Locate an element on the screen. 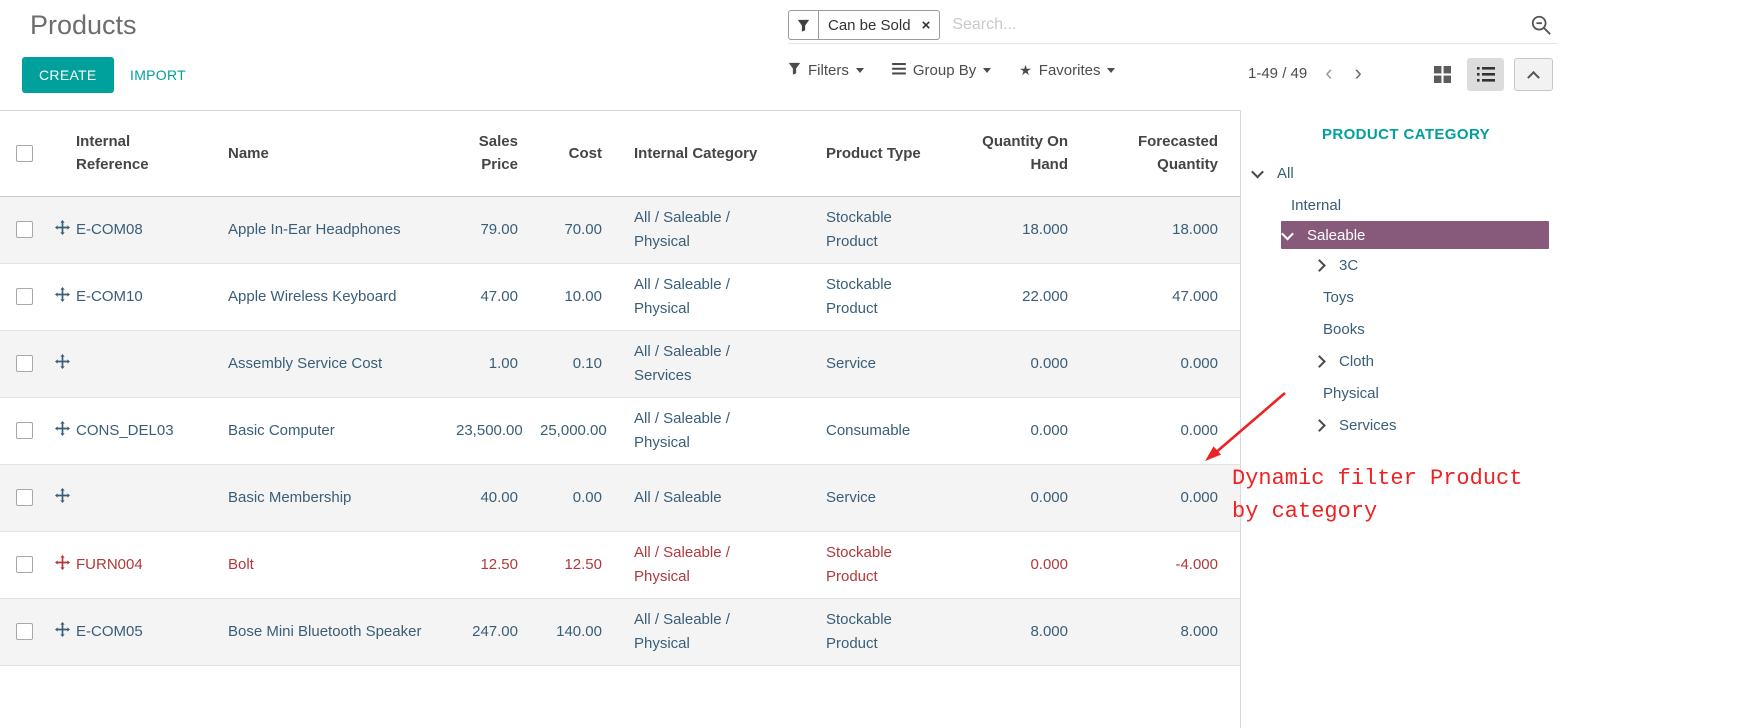  column-header-sales-price: Sales Price is located at coordinates (498, 153).